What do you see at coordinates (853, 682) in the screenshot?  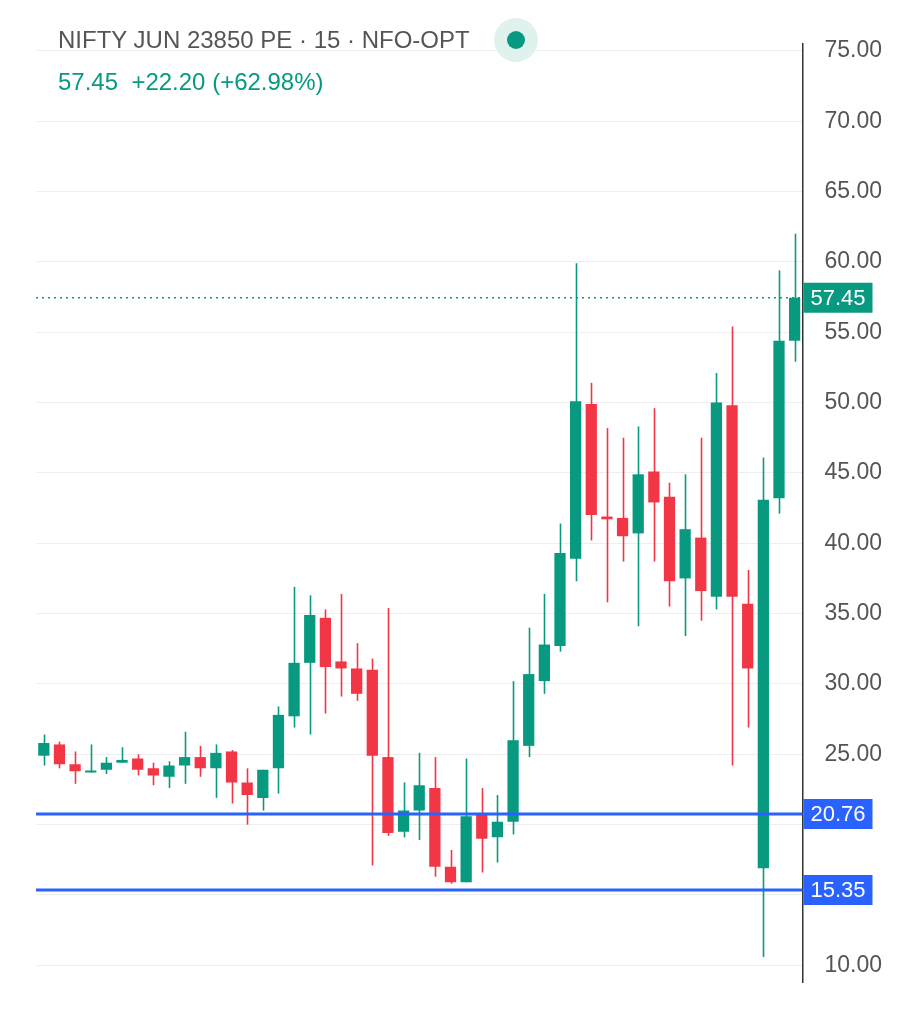 I see `y-tick-label: 30.00` at bounding box center [853, 682].